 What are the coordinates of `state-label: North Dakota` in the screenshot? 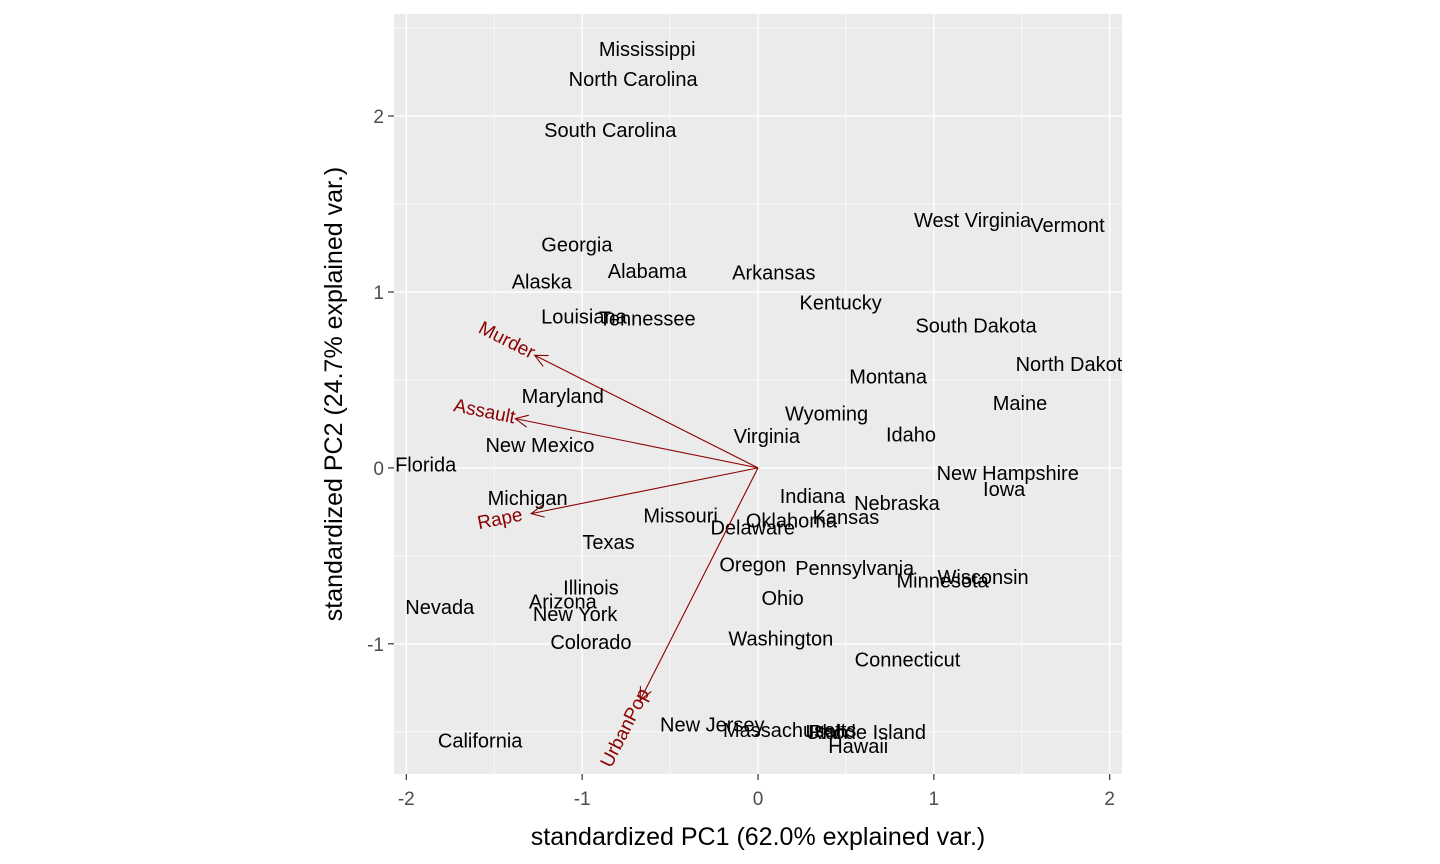 It's located at (1075, 365).